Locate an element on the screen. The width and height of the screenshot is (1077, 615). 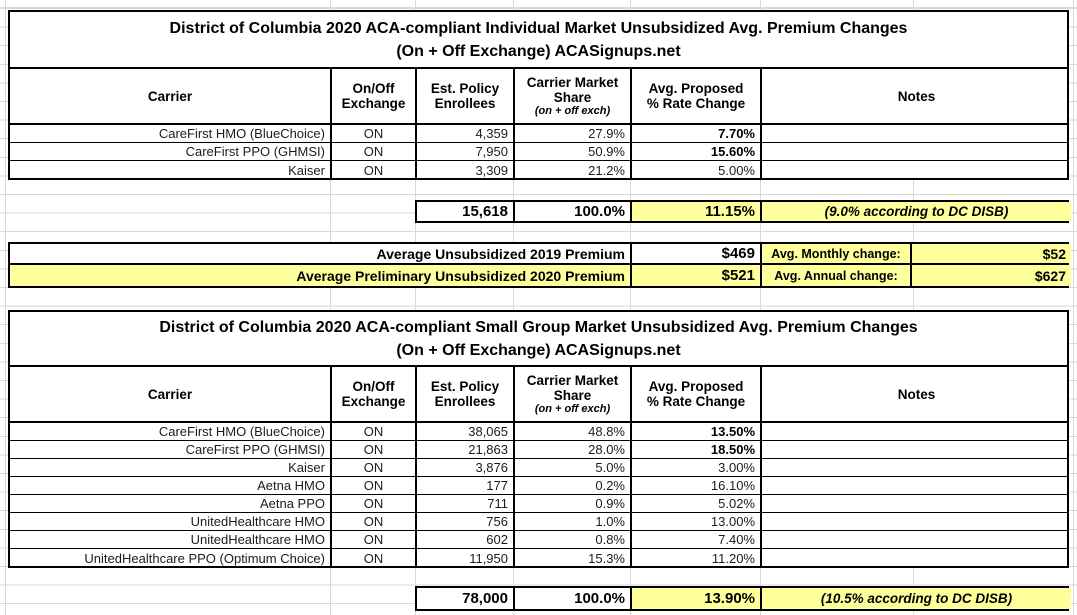
total-rate: 11.15% is located at coordinates (697, 211).